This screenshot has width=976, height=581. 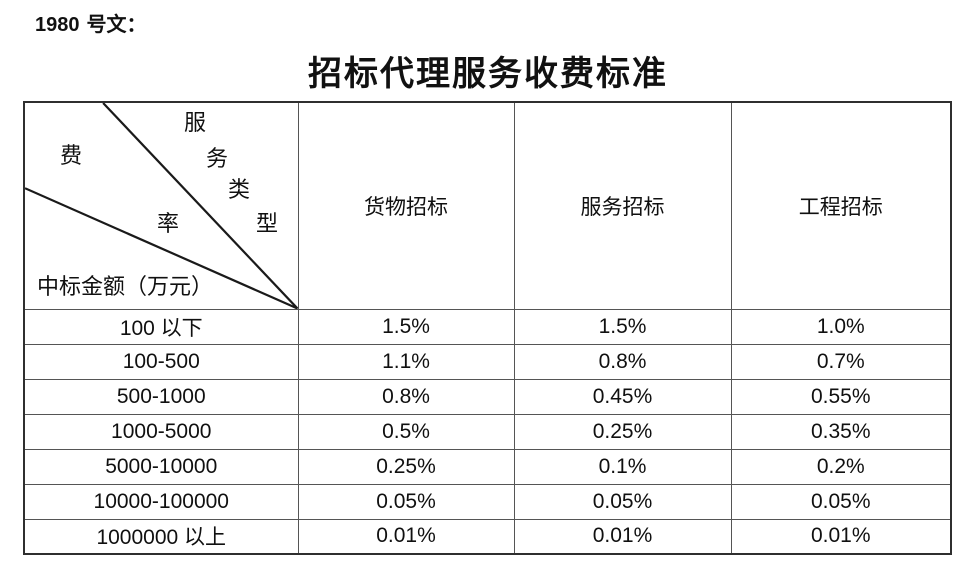 What do you see at coordinates (406, 466) in the screenshot?
I see `rate-cell-goods: 0.25%` at bounding box center [406, 466].